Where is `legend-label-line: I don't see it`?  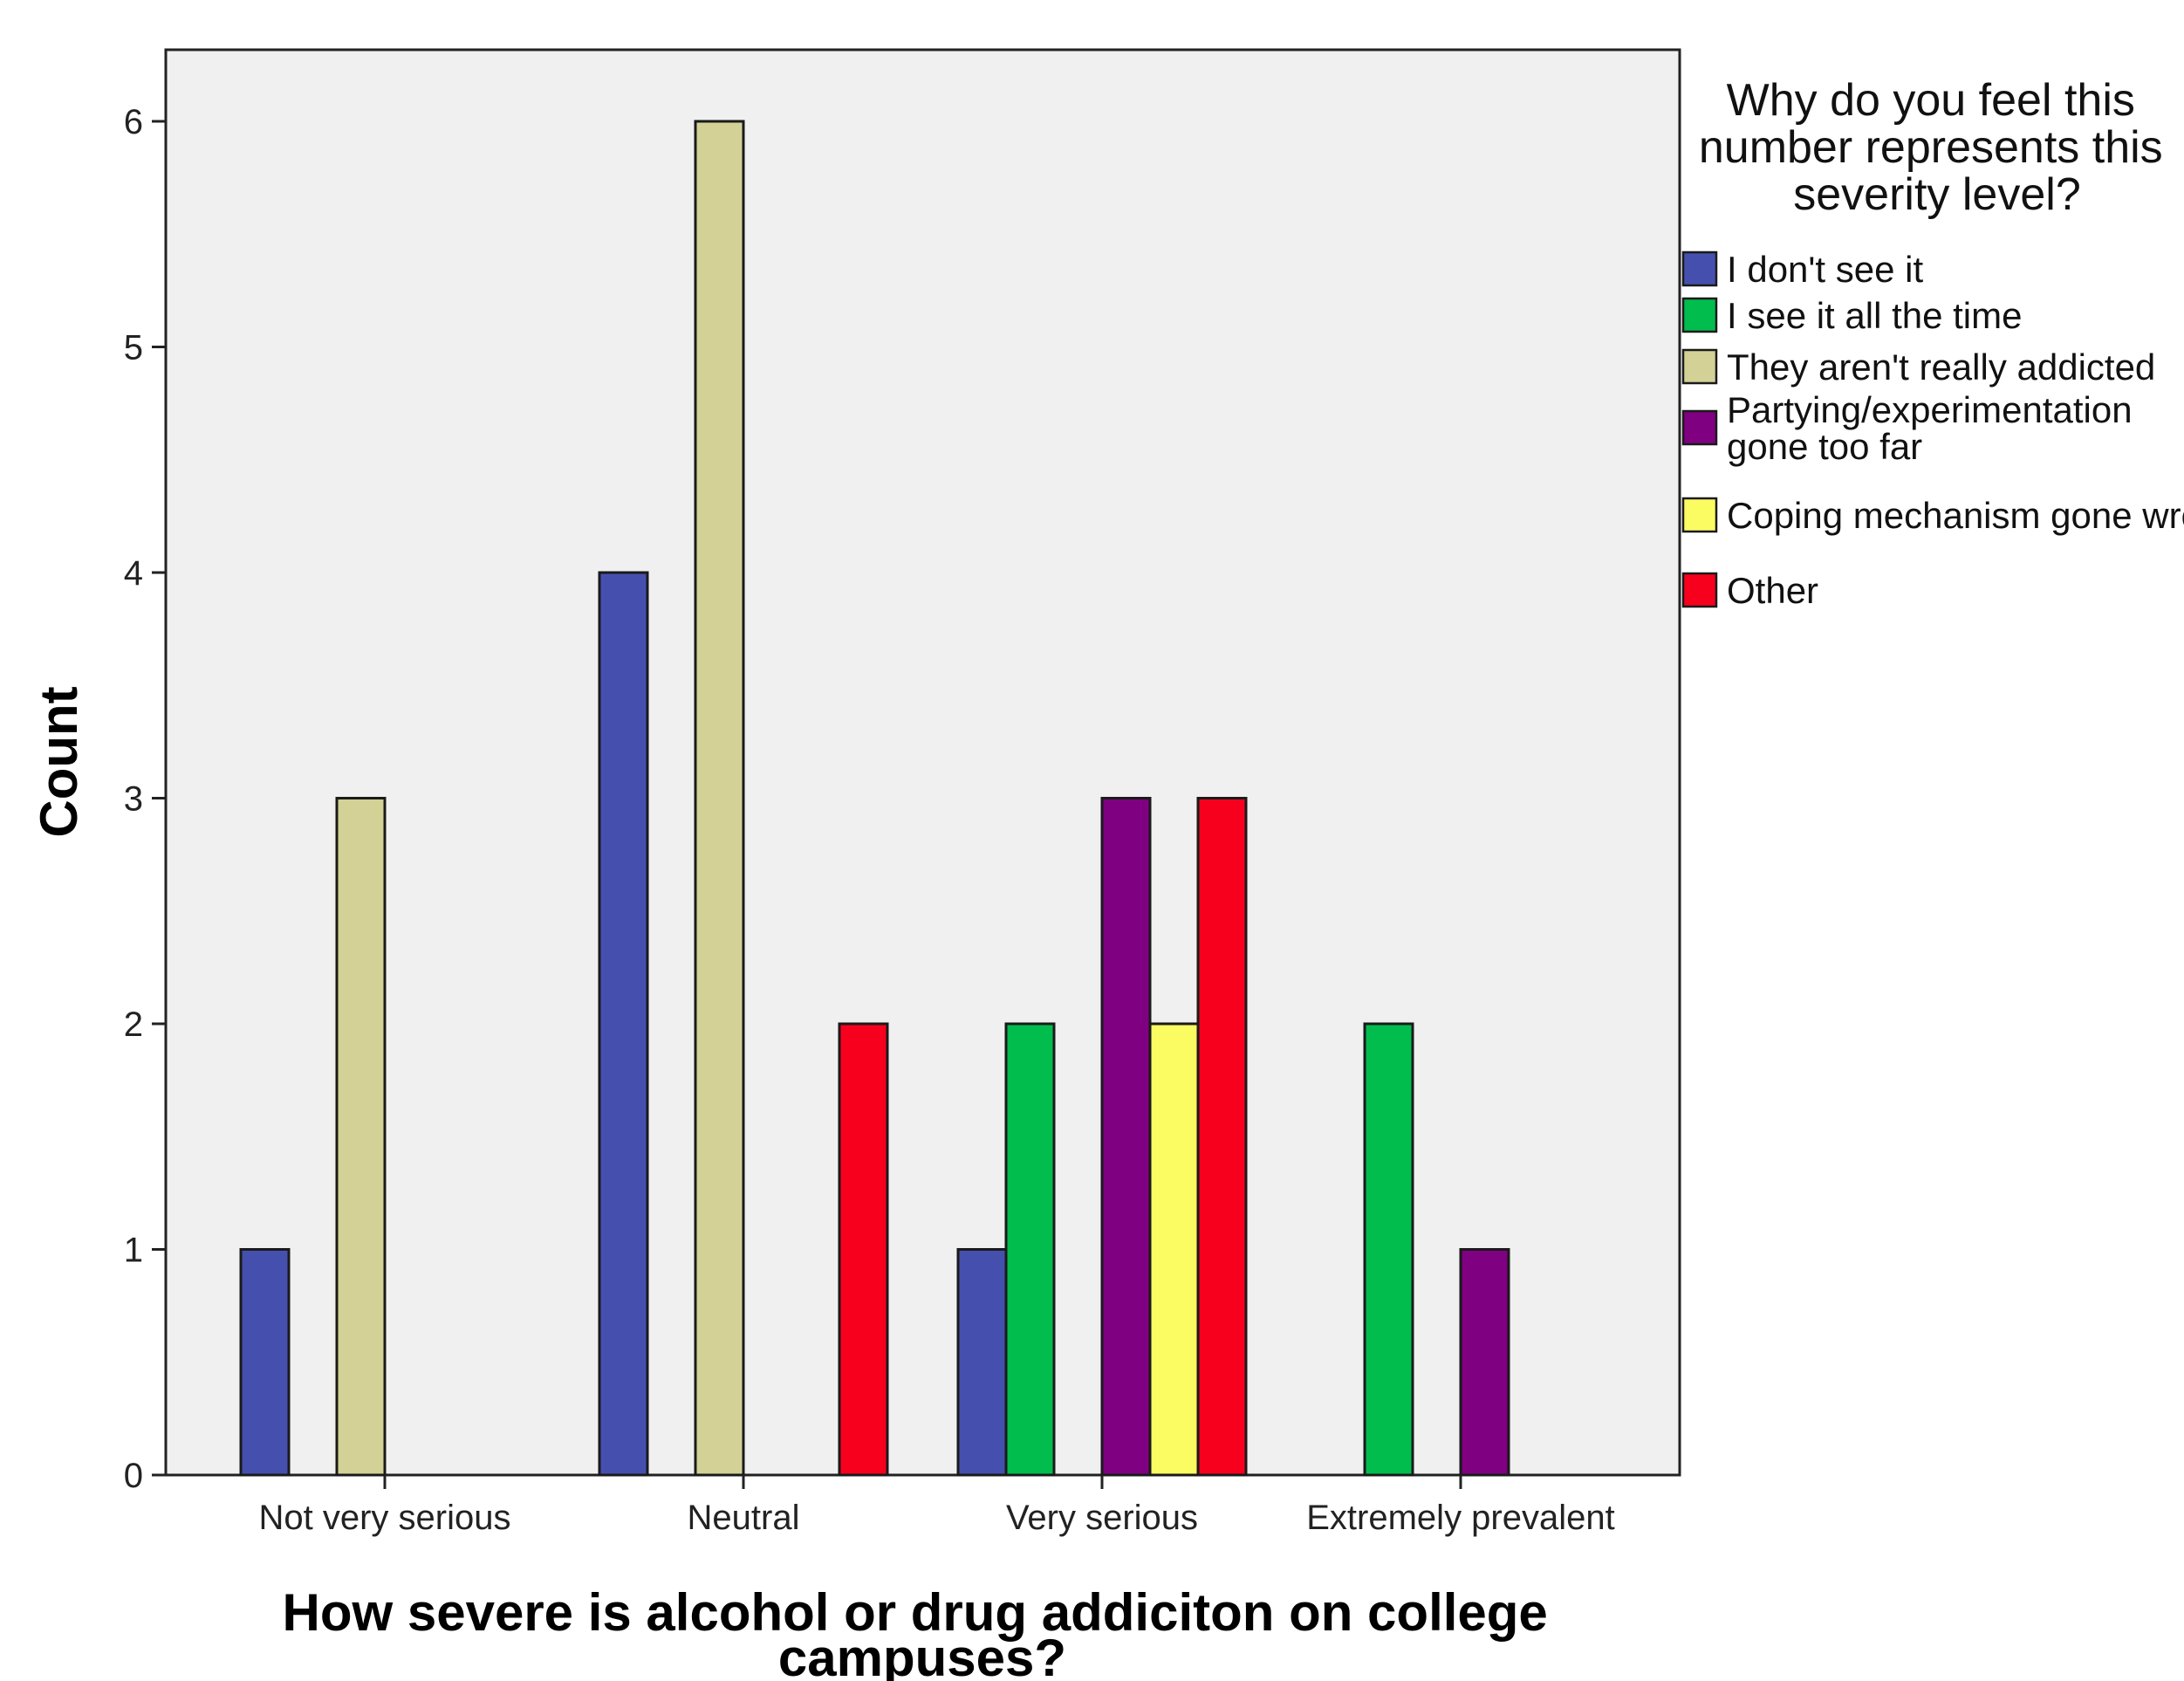
legend-label-line: I don't see it is located at coordinates (1825, 269).